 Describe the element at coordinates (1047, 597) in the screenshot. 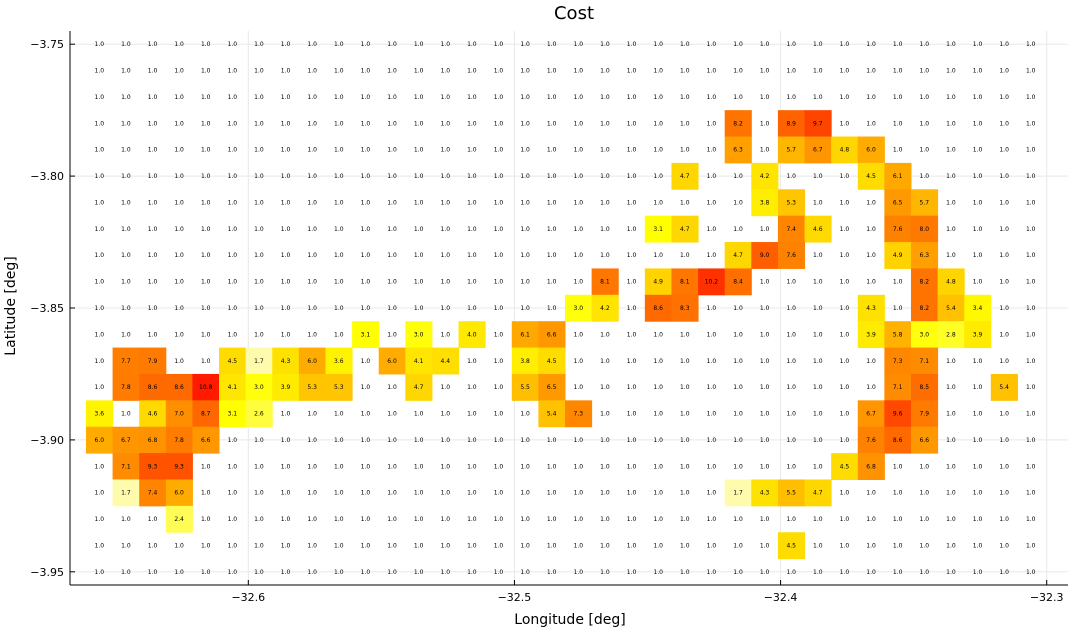

I see `x-tick-label: −32.3` at that location.